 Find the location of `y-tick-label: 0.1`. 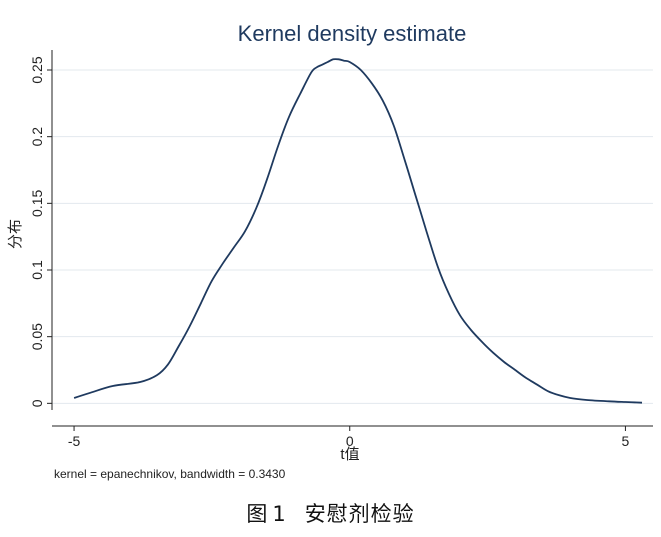

y-tick-label: 0.1 is located at coordinates (37, 270).